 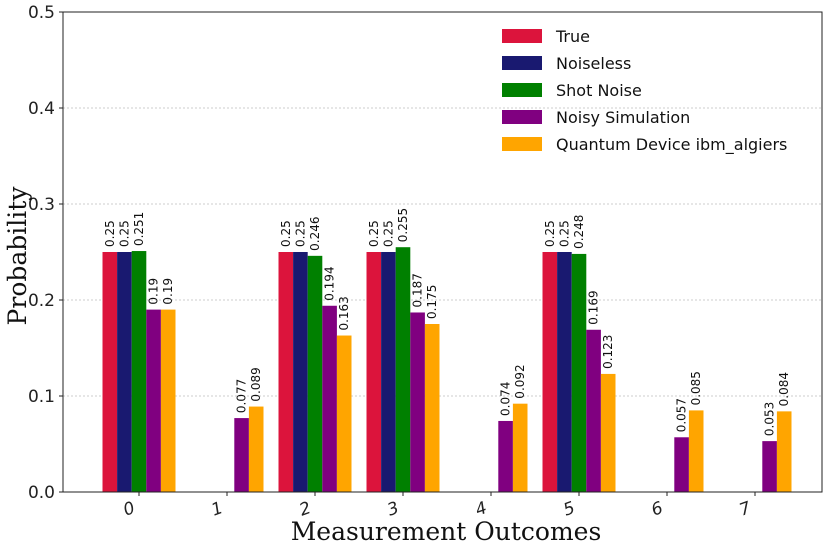 What do you see at coordinates (593, 63) in the screenshot?
I see `legend-label: Noiseless` at bounding box center [593, 63].